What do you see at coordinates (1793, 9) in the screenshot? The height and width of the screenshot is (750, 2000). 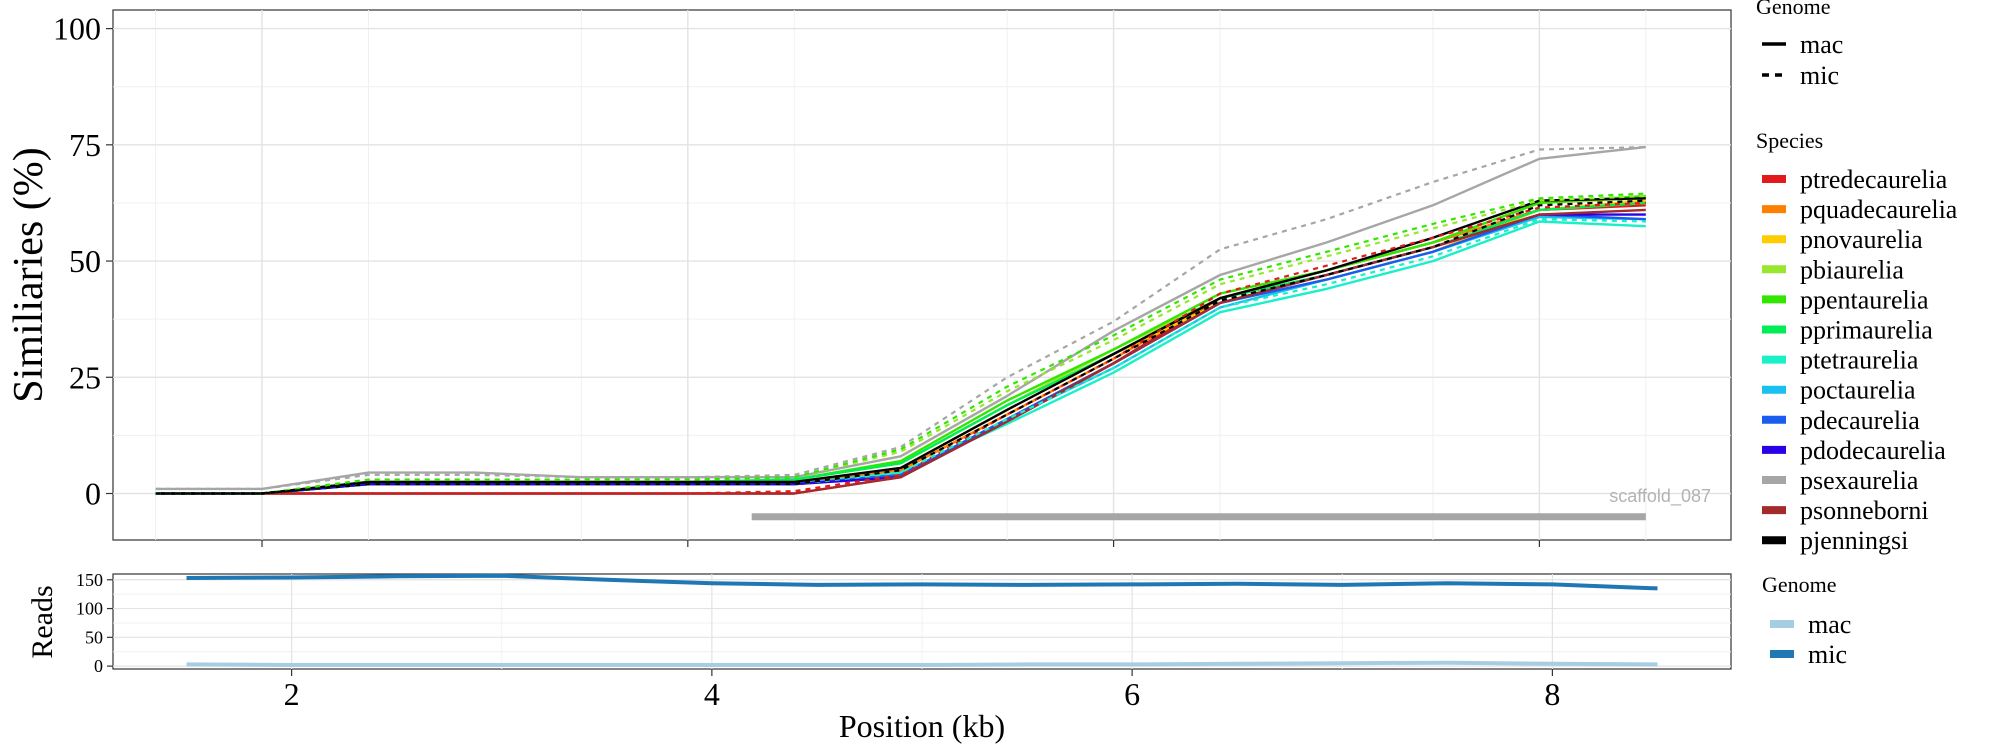 I see `legend-genome-title: Genome` at bounding box center [1793, 9].